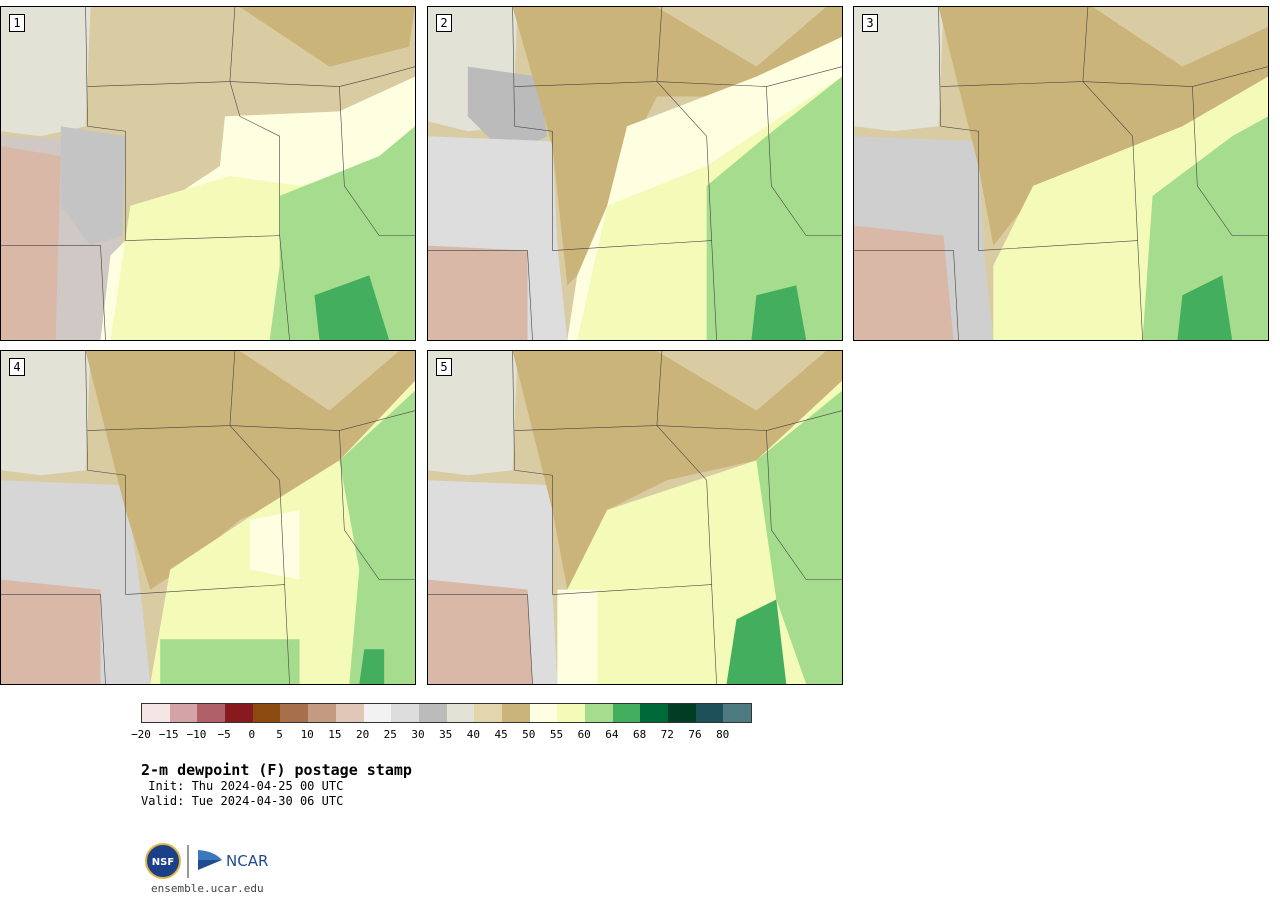 This screenshot has width=1280, height=901. I want to click on init-time: Init: Thu 2024-04-25 00 UTC, so click(242, 786).